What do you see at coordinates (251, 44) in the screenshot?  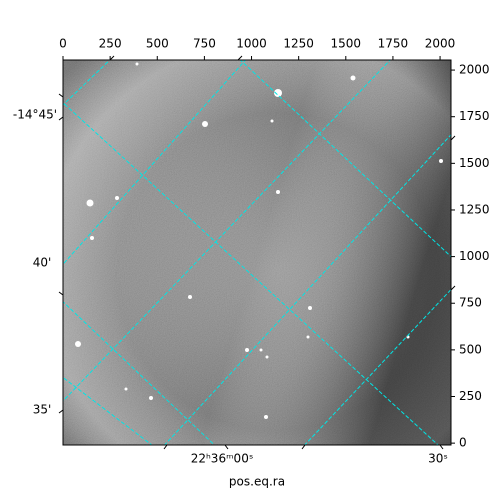 I see `x-tick-label: 1000` at bounding box center [251, 44].